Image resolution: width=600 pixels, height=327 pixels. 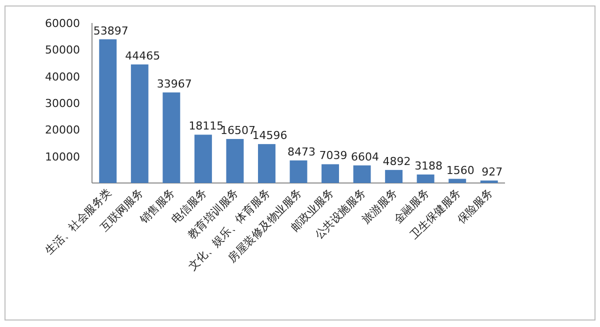 What do you see at coordinates (460, 170) in the screenshot?
I see `data-label: 1560` at bounding box center [460, 170].